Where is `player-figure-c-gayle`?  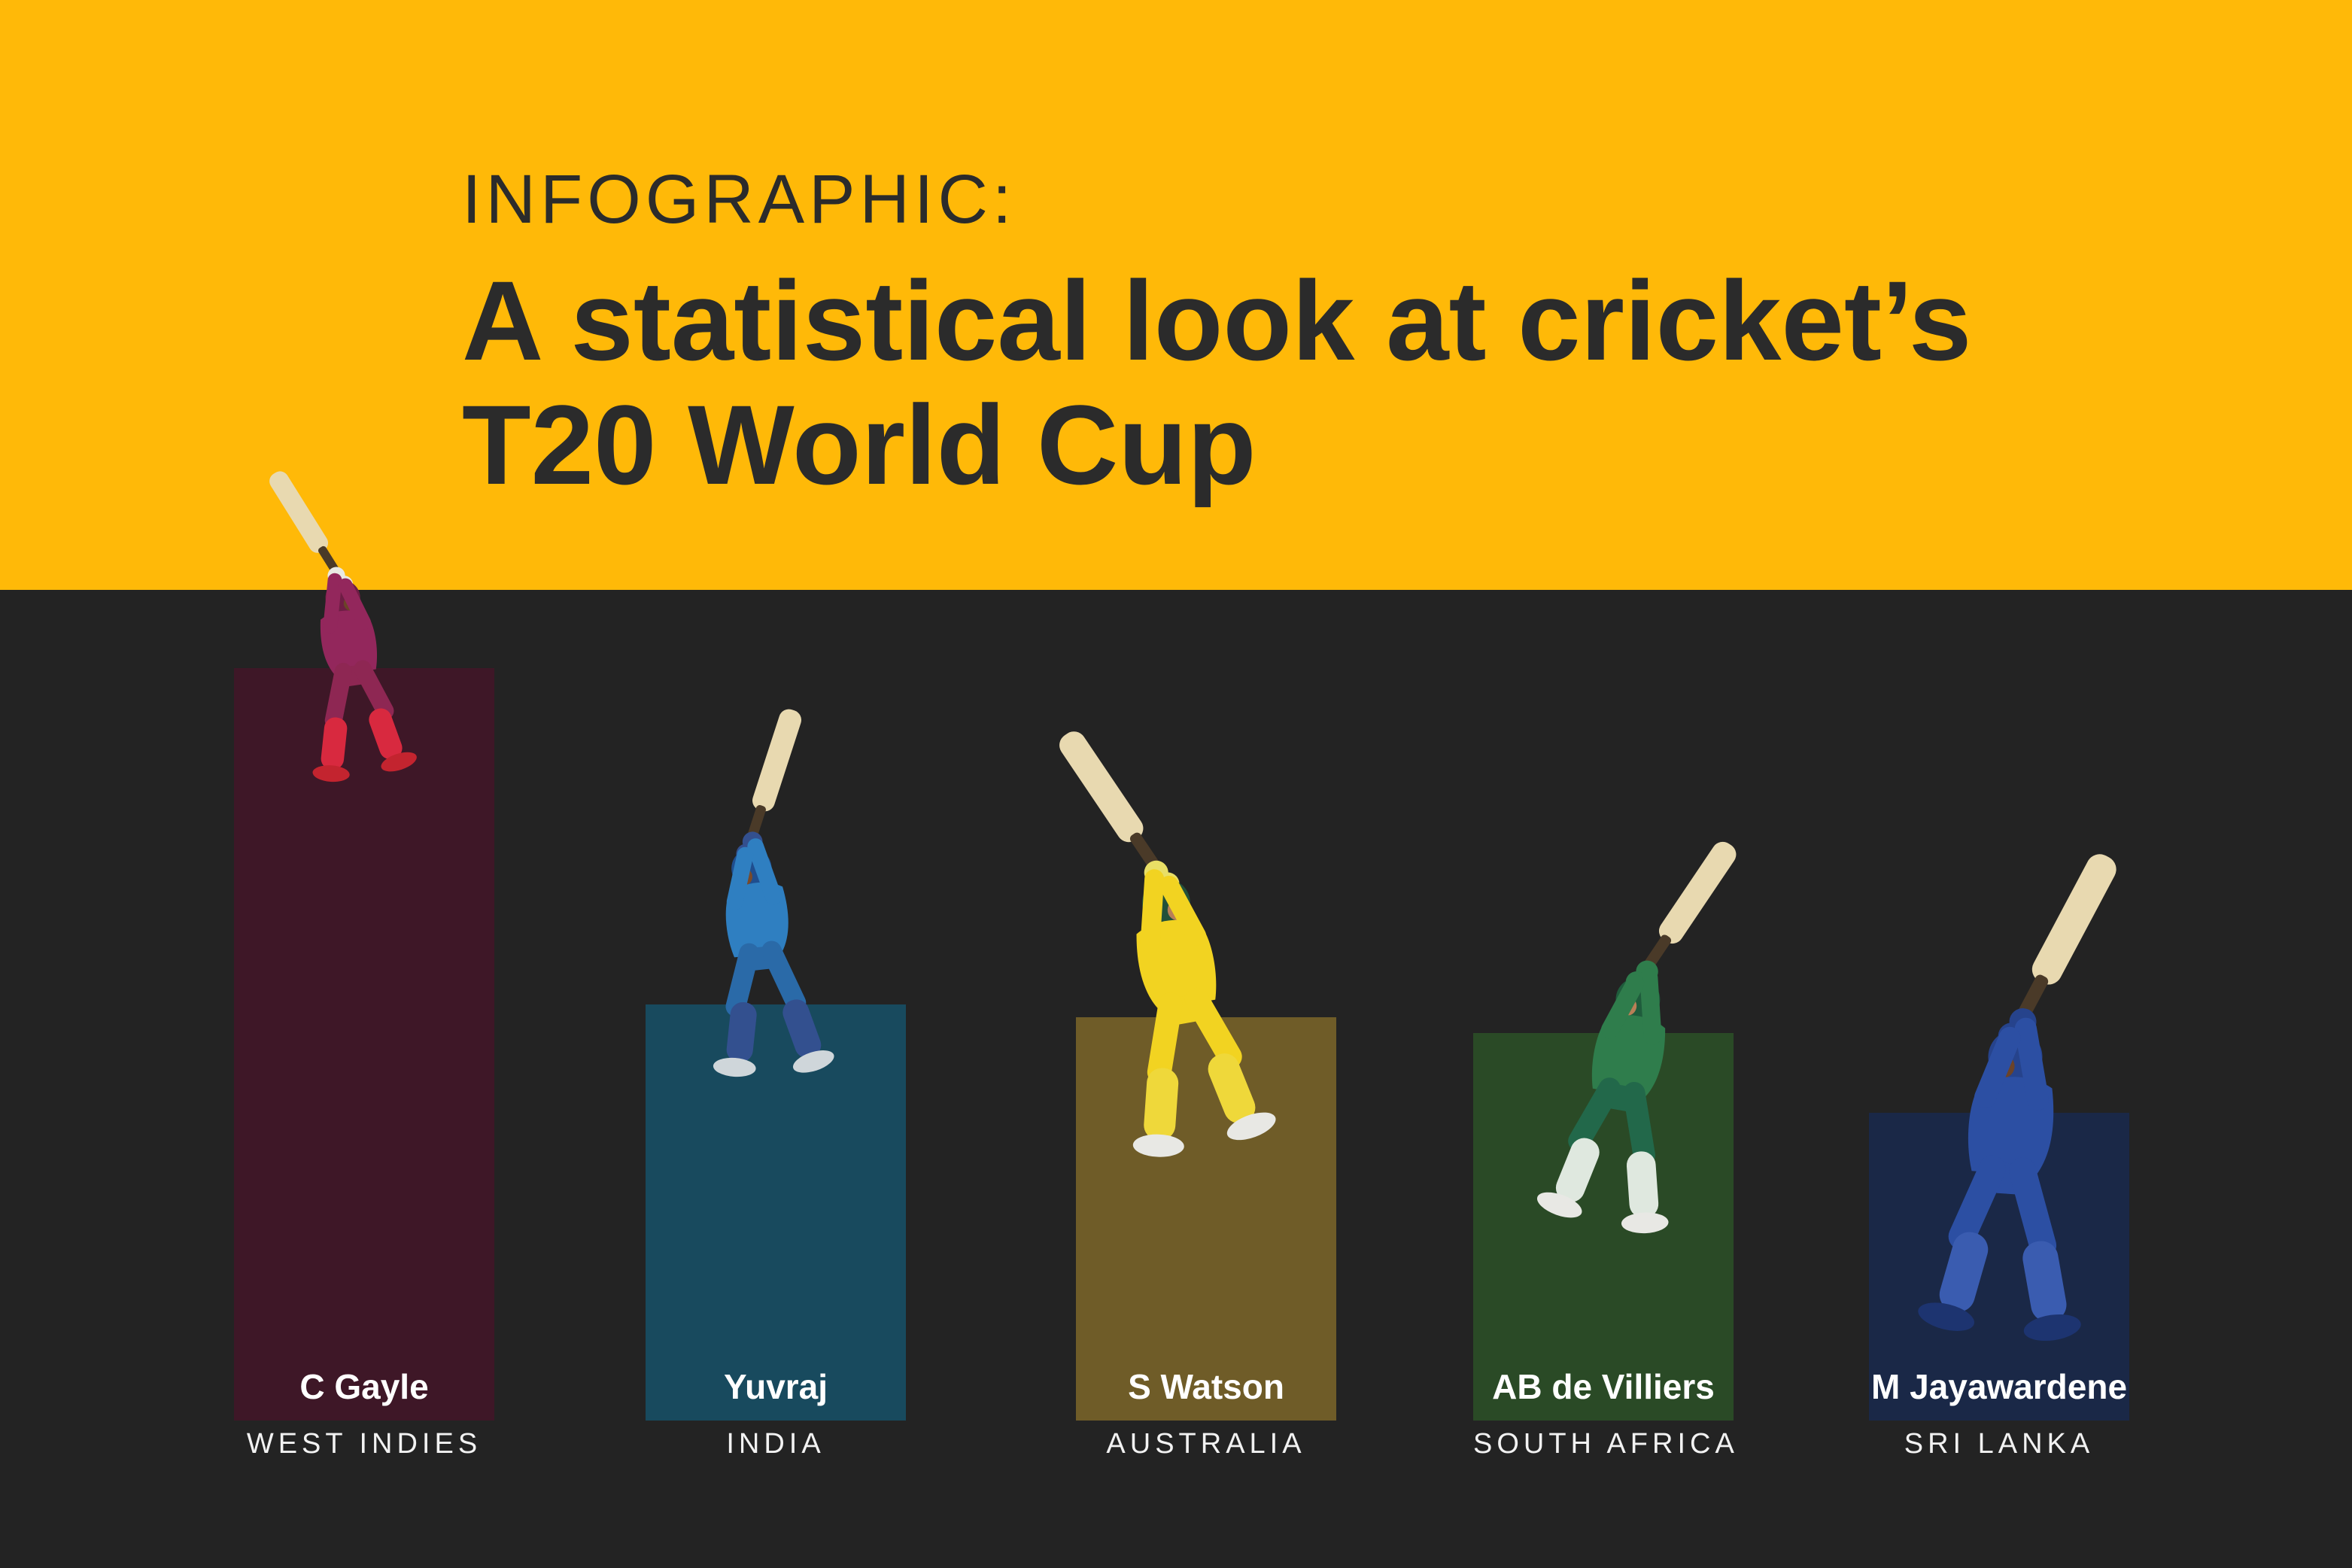 player-figure-c-gayle is located at coordinates (342, 616).